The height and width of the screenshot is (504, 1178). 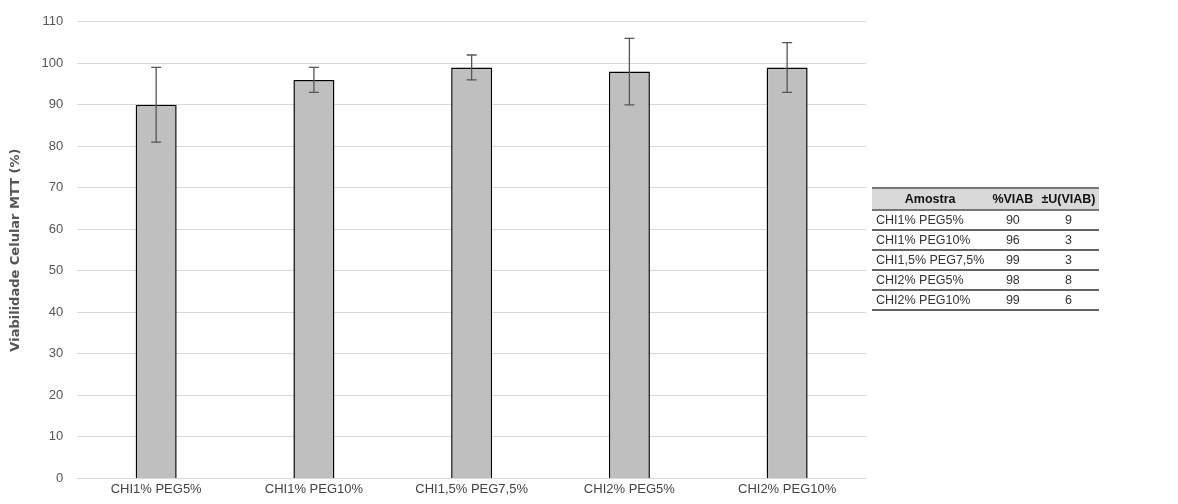 I want to click on text: %VIAB, so click(x=1013, y=199).